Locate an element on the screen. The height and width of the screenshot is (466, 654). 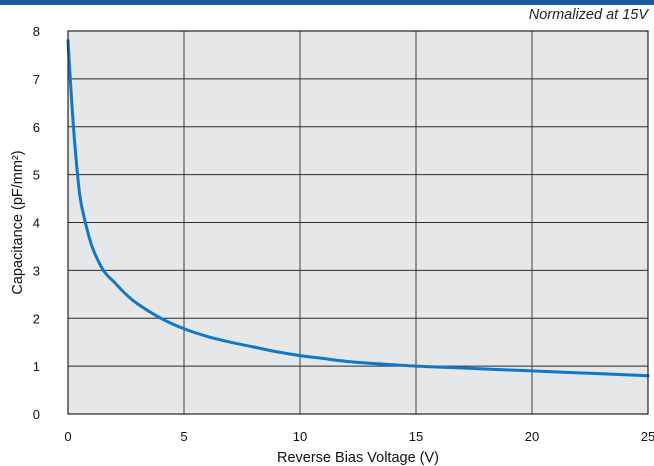
y-tick-label: 5 is located at coordinates (36, 175).